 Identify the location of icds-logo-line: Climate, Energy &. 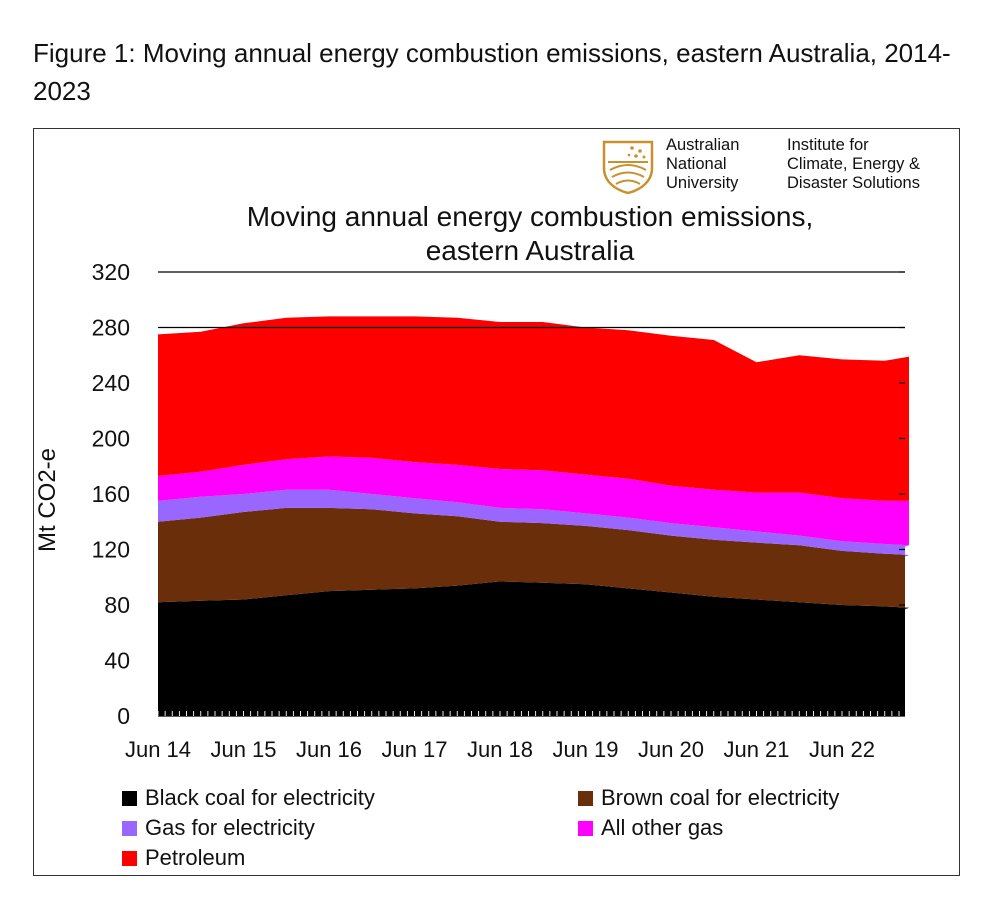
(853, 164).